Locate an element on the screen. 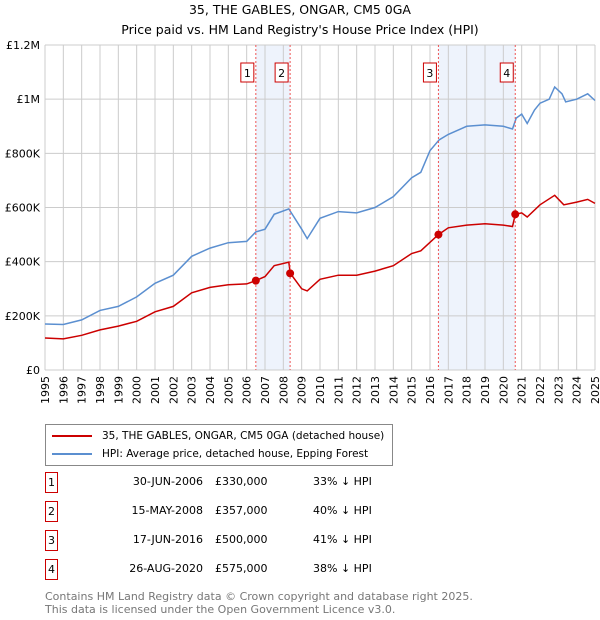  x-tick-label: 2006 is located at coordinates (247, 390).